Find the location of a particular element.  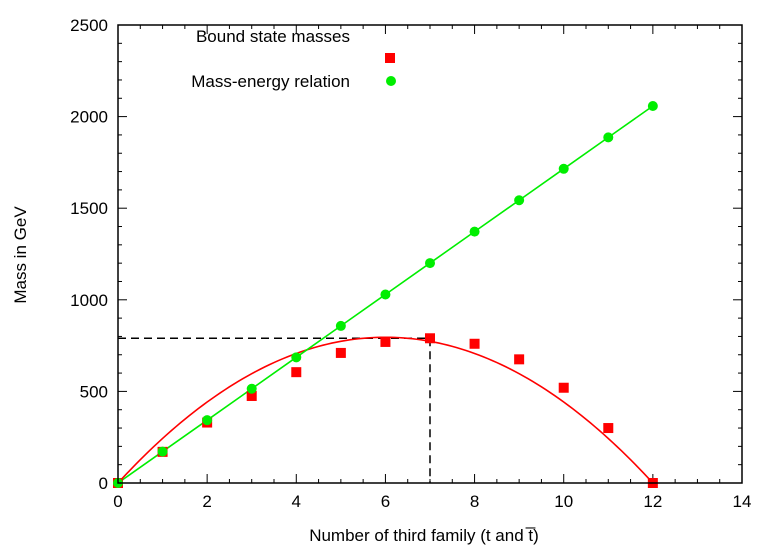

y-tick-labels: 0 500 1000 1500 2000 2500 is located at coordinates (89, 254).